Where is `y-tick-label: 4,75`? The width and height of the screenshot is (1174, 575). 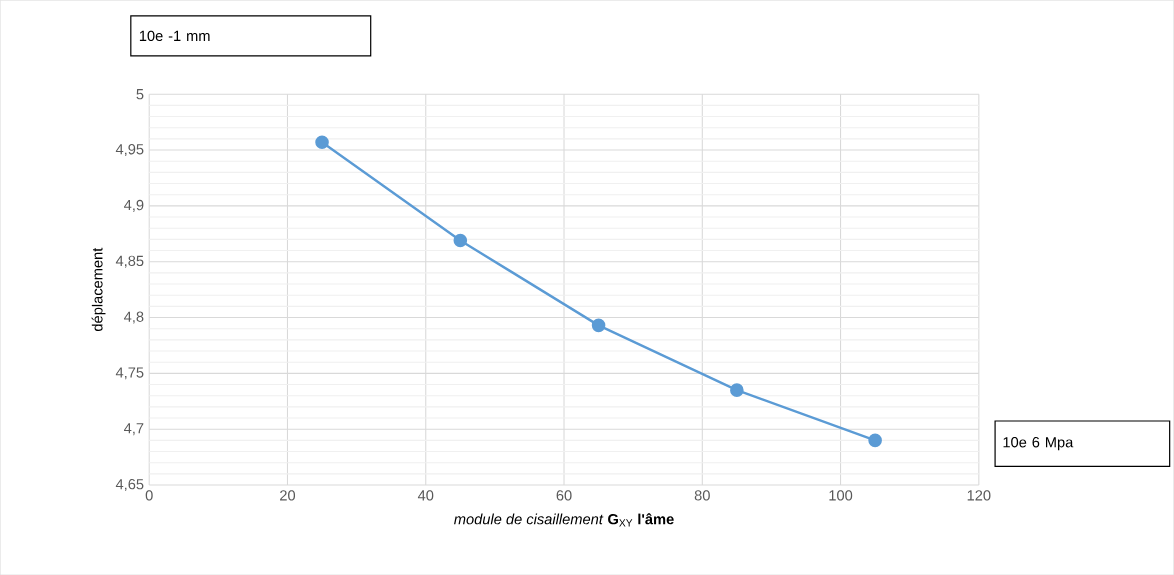 y-tick-label: 4,75 is located at coordinates (129, 373).